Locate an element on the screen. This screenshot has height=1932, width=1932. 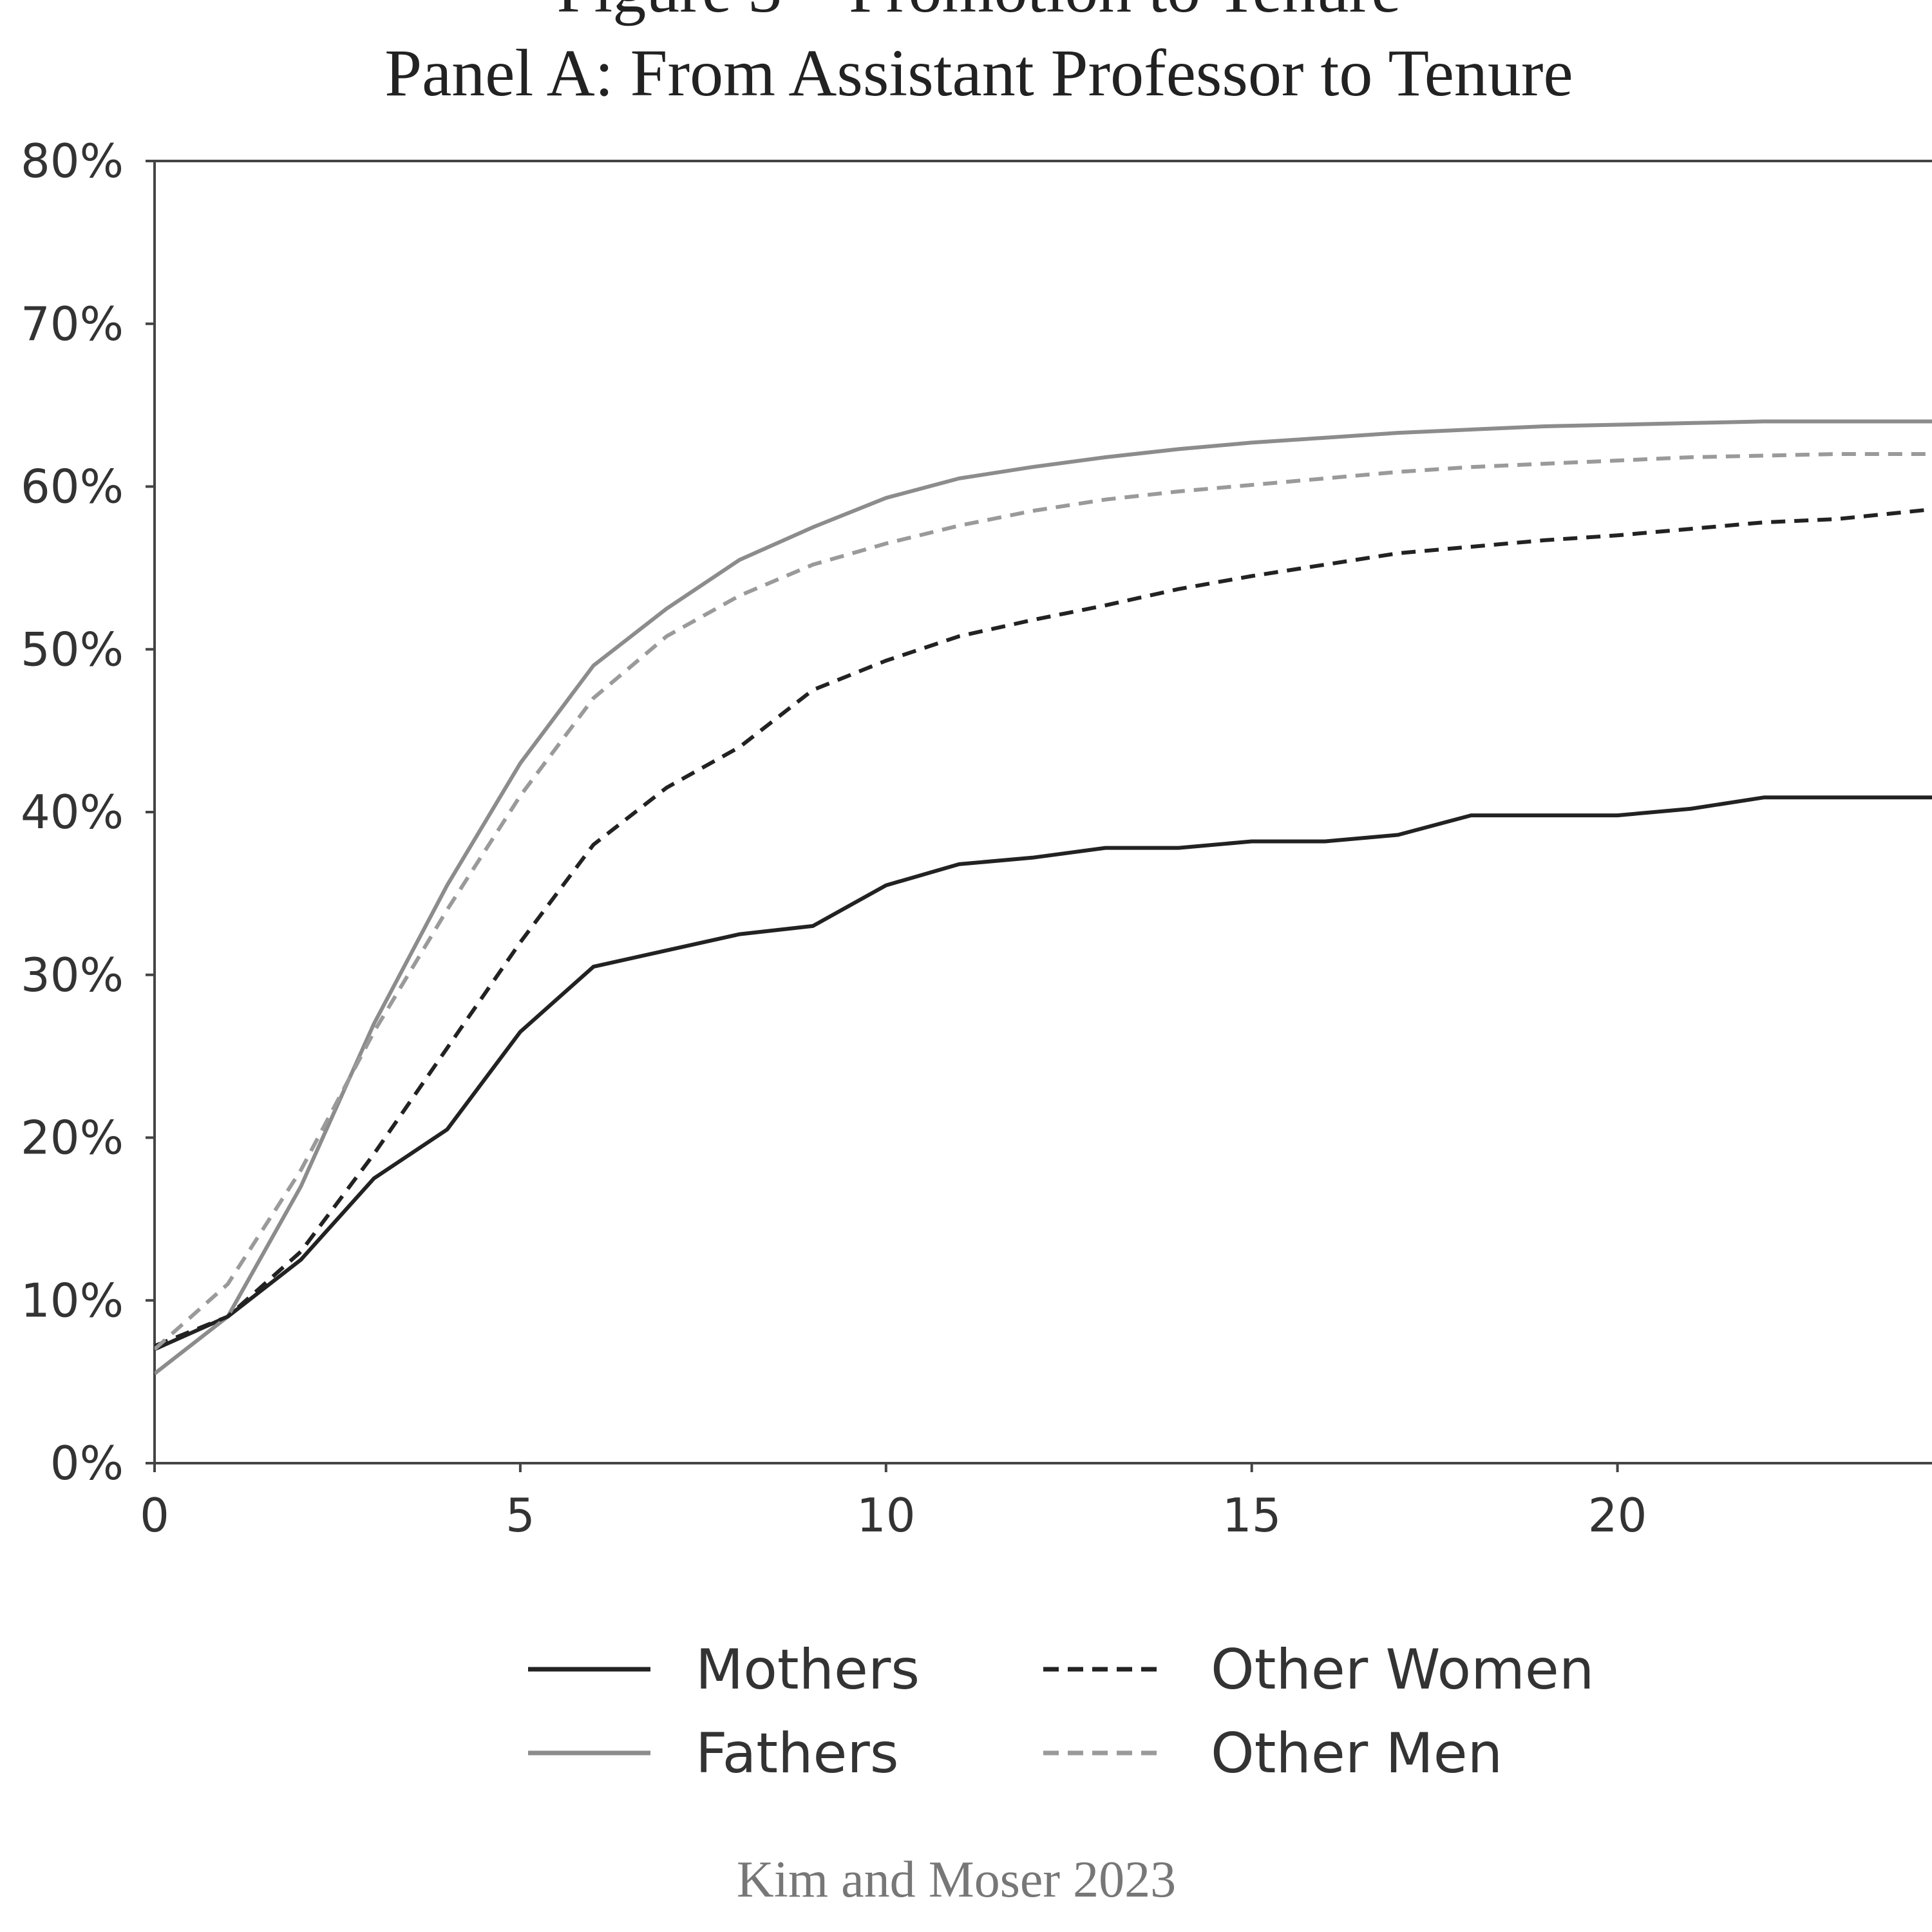
legend-item-fathers: Fathers is located at coordinates (714, 1754).